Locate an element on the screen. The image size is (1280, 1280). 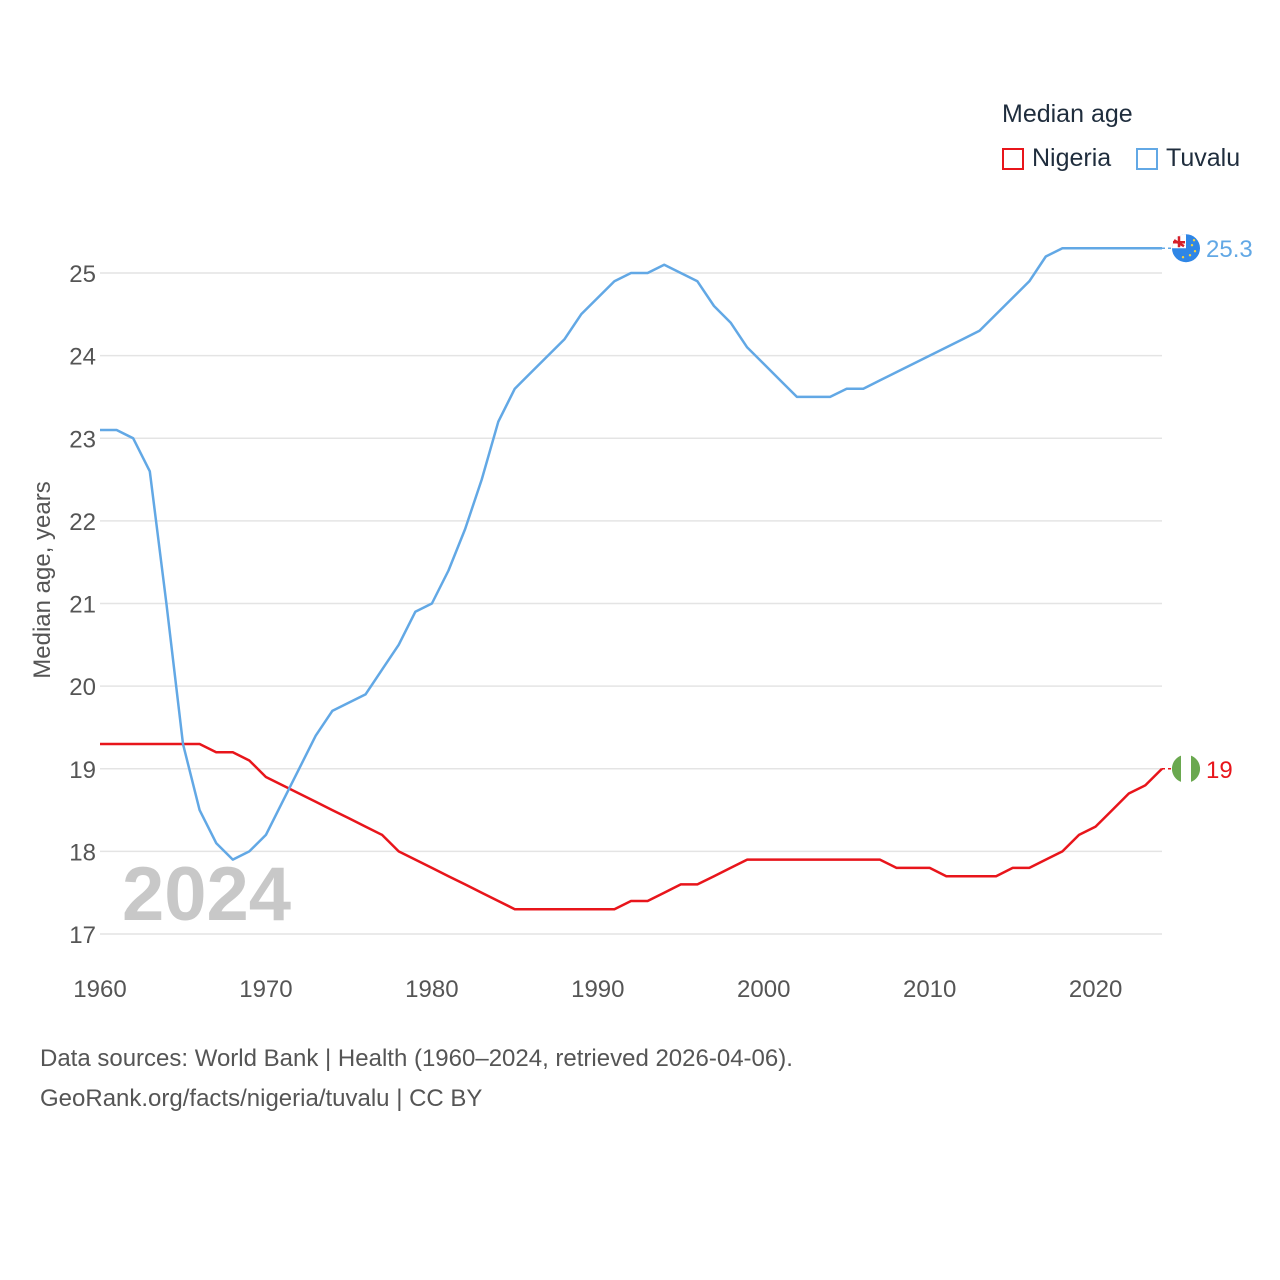
x-tick-label: 2000 is located at coordinates (763, 989).